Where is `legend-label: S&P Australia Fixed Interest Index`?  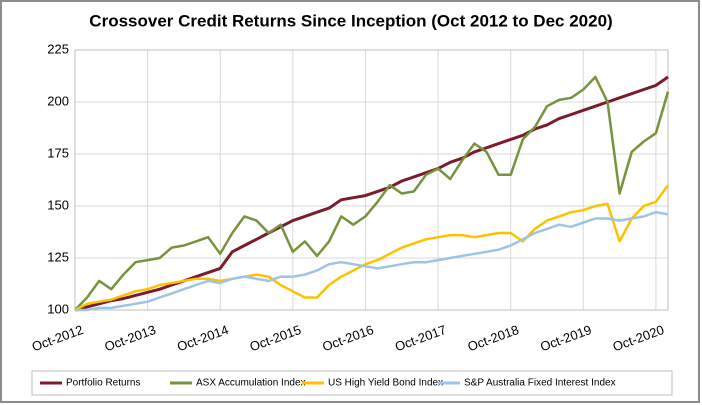 legend-label: S&P Australia Fixed Interest Index is located at coordinates (540, 383).